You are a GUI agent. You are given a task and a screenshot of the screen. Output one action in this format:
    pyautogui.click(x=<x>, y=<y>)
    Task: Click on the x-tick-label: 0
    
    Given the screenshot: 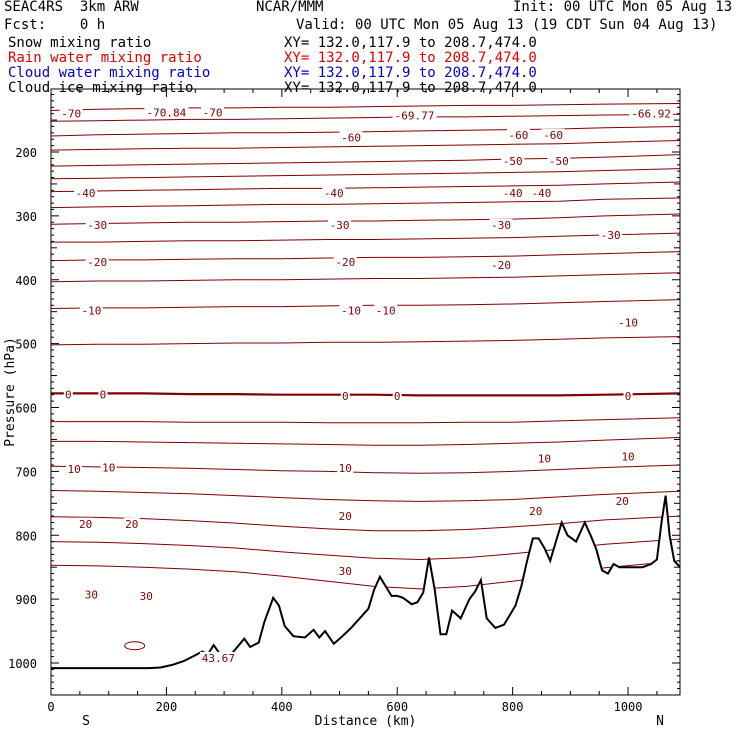 What is the action you would take?
    pyautogui.click(x=50, y=707)
    